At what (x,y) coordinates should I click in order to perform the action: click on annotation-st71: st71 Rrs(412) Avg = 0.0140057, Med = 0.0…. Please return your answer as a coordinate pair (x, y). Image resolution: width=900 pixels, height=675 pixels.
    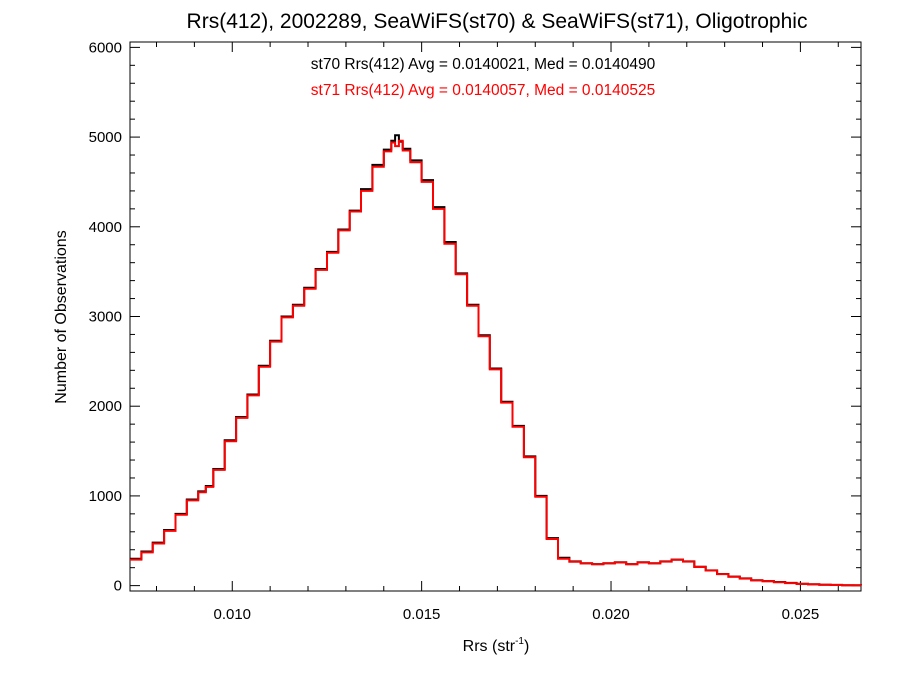
    Looking at the image, I should click on (483, 90).